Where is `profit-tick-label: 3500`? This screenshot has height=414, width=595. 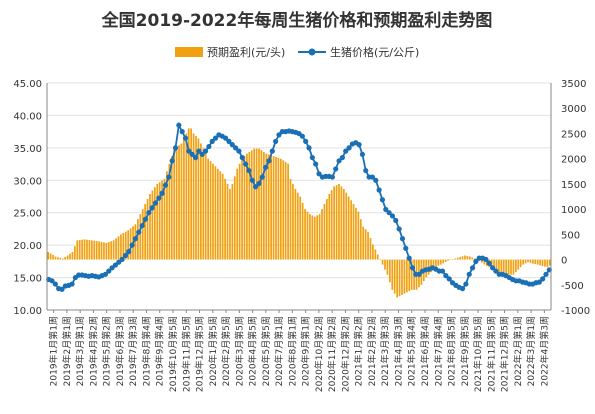 profit-tick-label: 3500 is located at coordinates (573, 84).